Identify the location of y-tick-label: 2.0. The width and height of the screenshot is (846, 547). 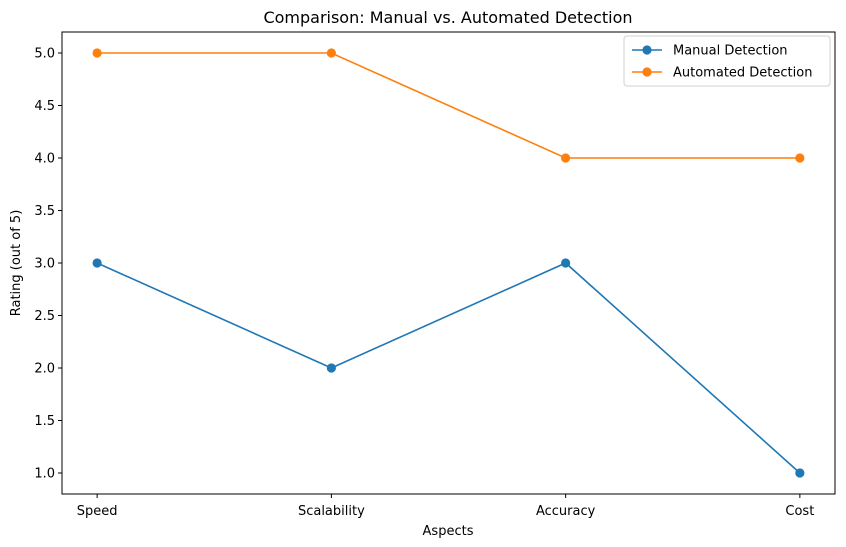
(44, 369).